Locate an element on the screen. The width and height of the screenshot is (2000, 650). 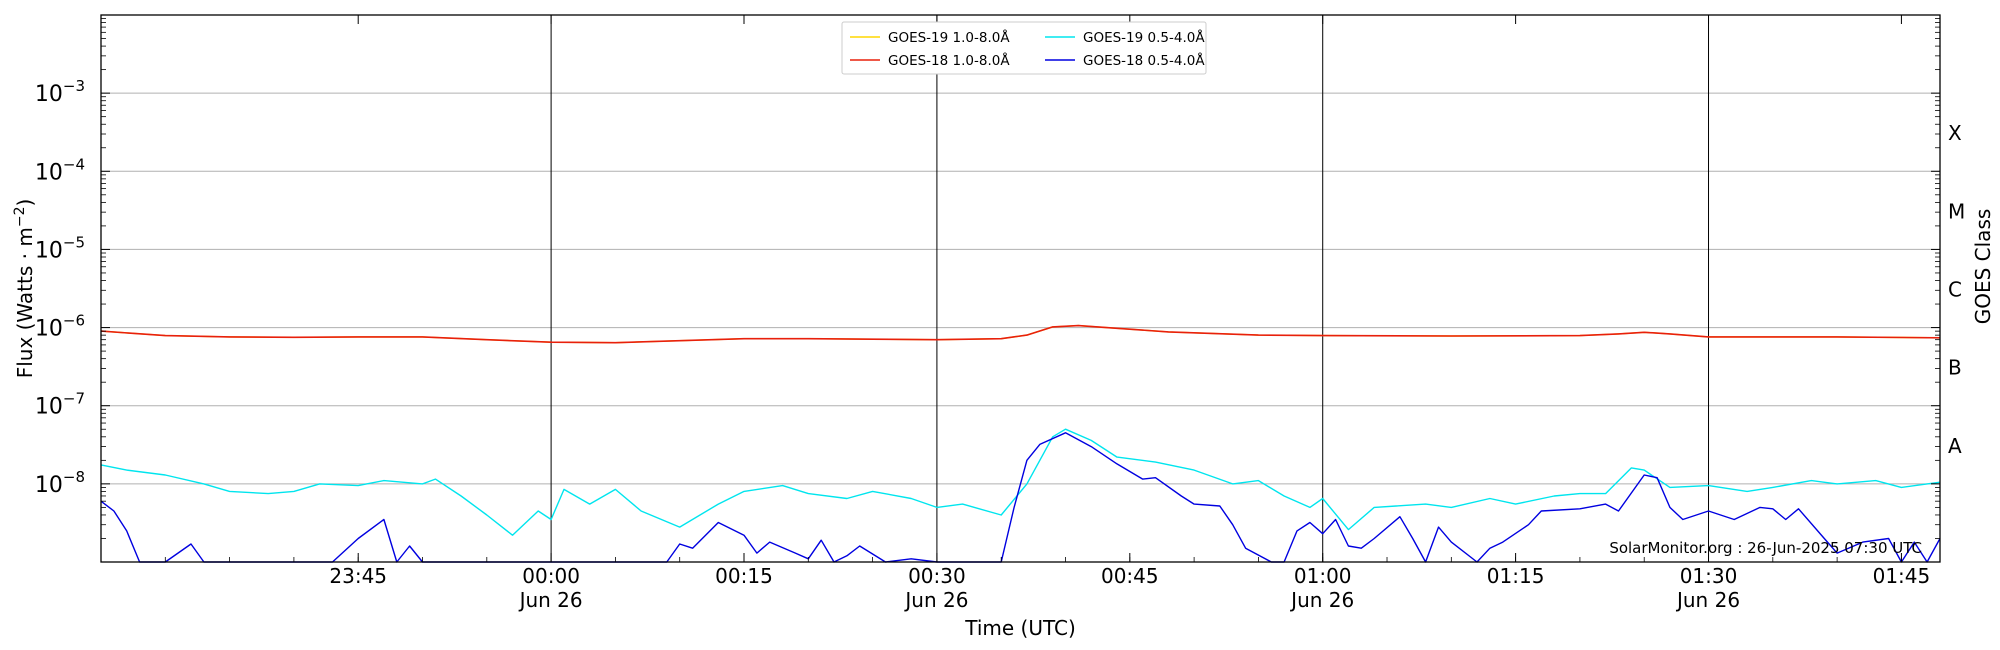
xtick-label-0: 23:45 is located at coordinates (358, 576).